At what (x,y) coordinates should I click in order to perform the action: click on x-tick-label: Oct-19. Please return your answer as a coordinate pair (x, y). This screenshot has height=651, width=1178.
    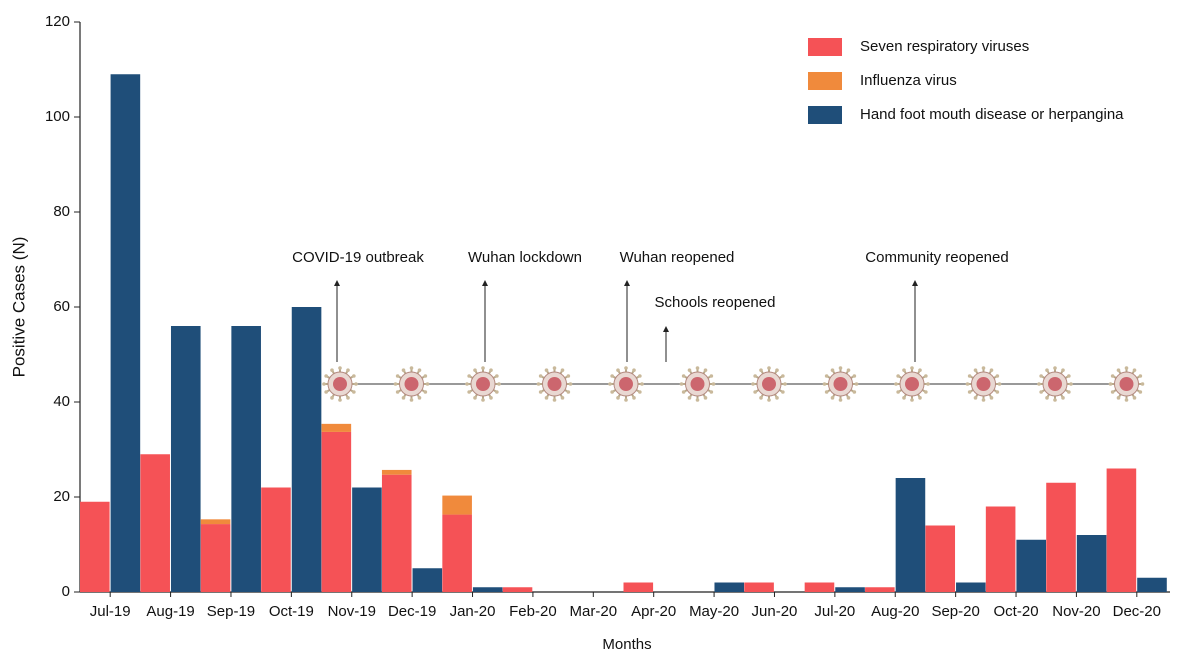
    Looking at the image, I should click on (291, 611).